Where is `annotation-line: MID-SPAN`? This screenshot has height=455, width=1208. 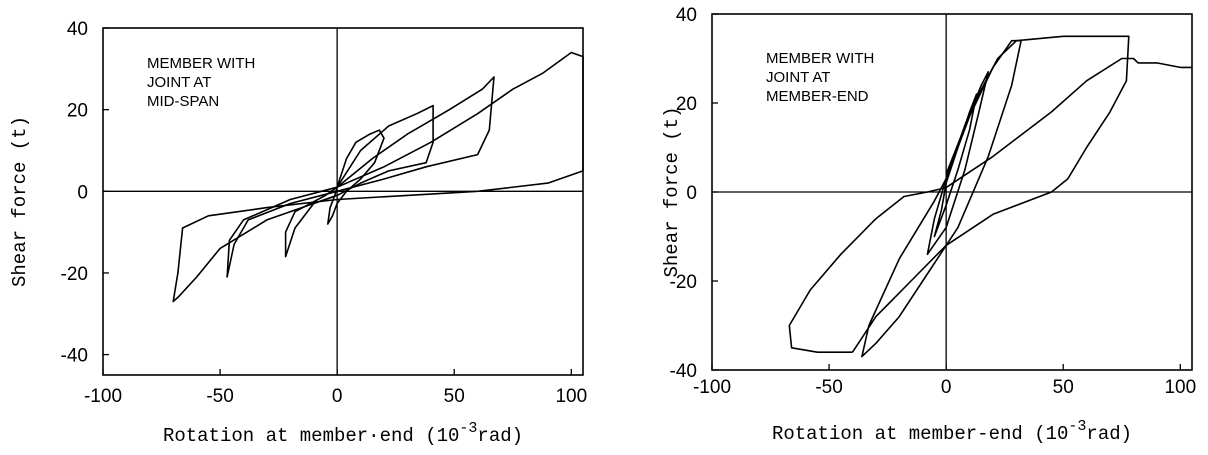 annotation-line: MID-SPAN is located at coordinates (183, 101).